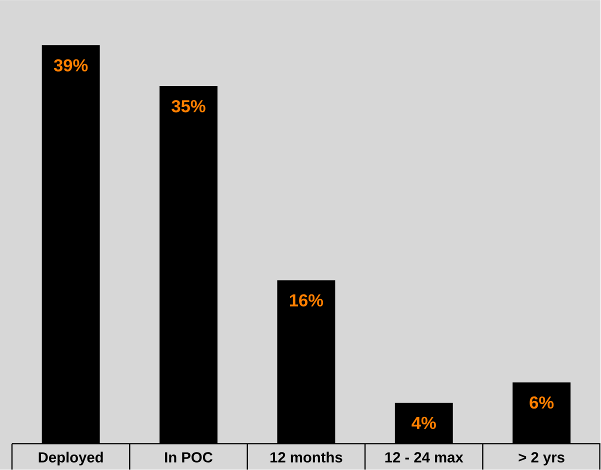 The image size is (601, 470). What do you see at coordinates (189, 106) in the screenshot?
I see `data-label: 35%` at bounding box center [189, 106].